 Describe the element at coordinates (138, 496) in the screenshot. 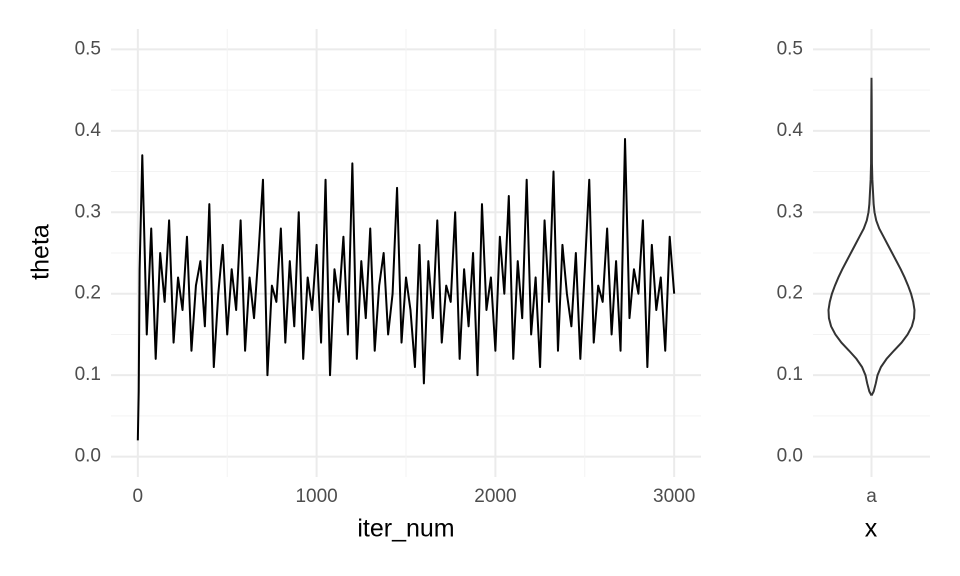

I see `x-tick-label: 0` at that location.